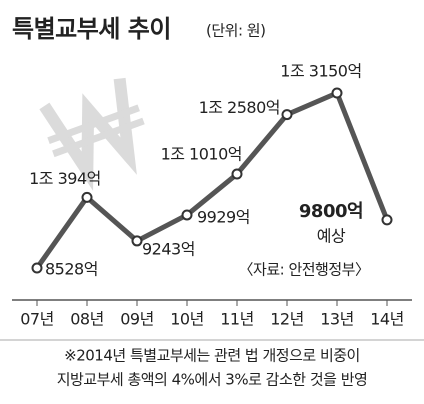 Image resolution: width=424 pixels, height=404 pixels. Describe the element at coordinates (87, 319) in the screenshot. I see `x-tick-label: 08년` at that location.